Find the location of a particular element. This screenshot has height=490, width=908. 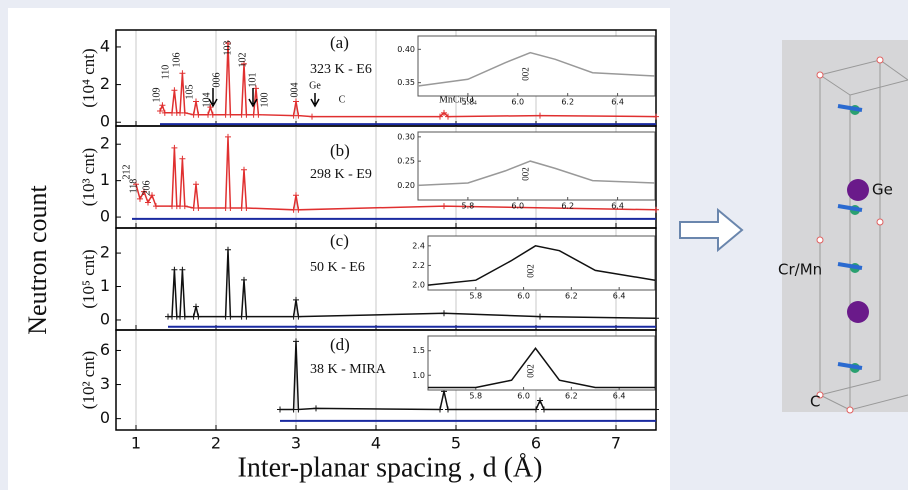

inset-y-tick-label: 0.35 is located at coordinates (406, 82).